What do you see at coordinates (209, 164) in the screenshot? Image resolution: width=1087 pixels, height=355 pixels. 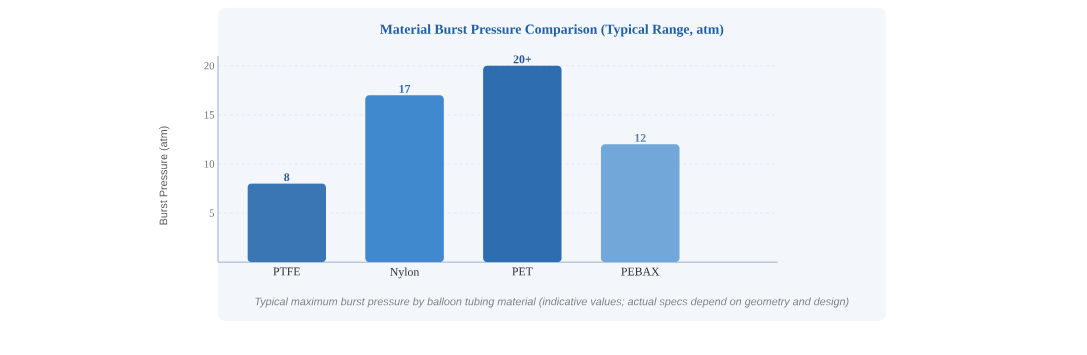 I see `y-tick-label: 10` at bounding box center [209, 164].